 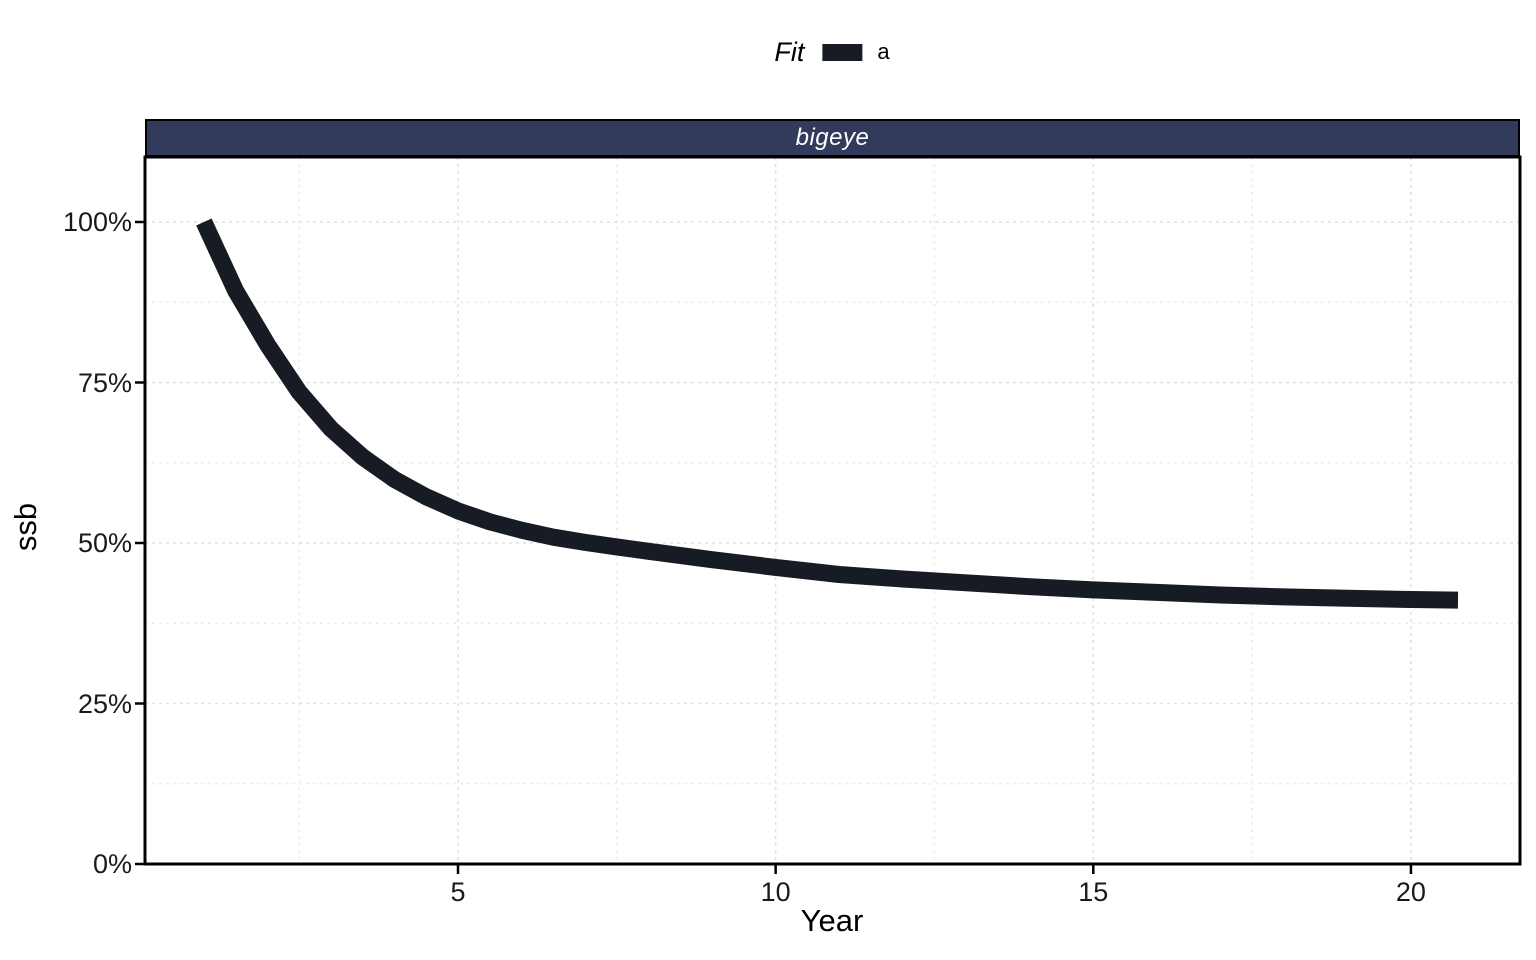 I want to click on y-tick-label: 100%, so click(x=97, y=222).